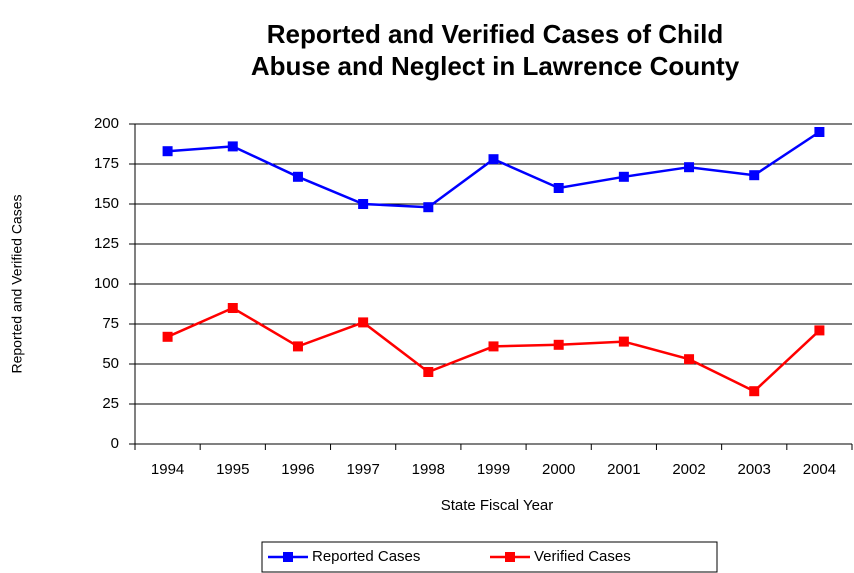  What do you see at coordinates (494, 169) in the screenshot?
I see `series-line` at bounding box center [494, 169].